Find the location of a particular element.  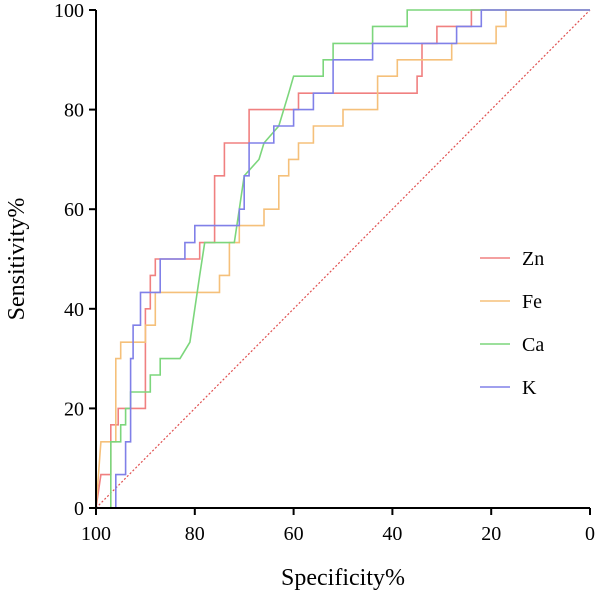

legend: Zn Fe Ca K is located at coordinates (512, 323).